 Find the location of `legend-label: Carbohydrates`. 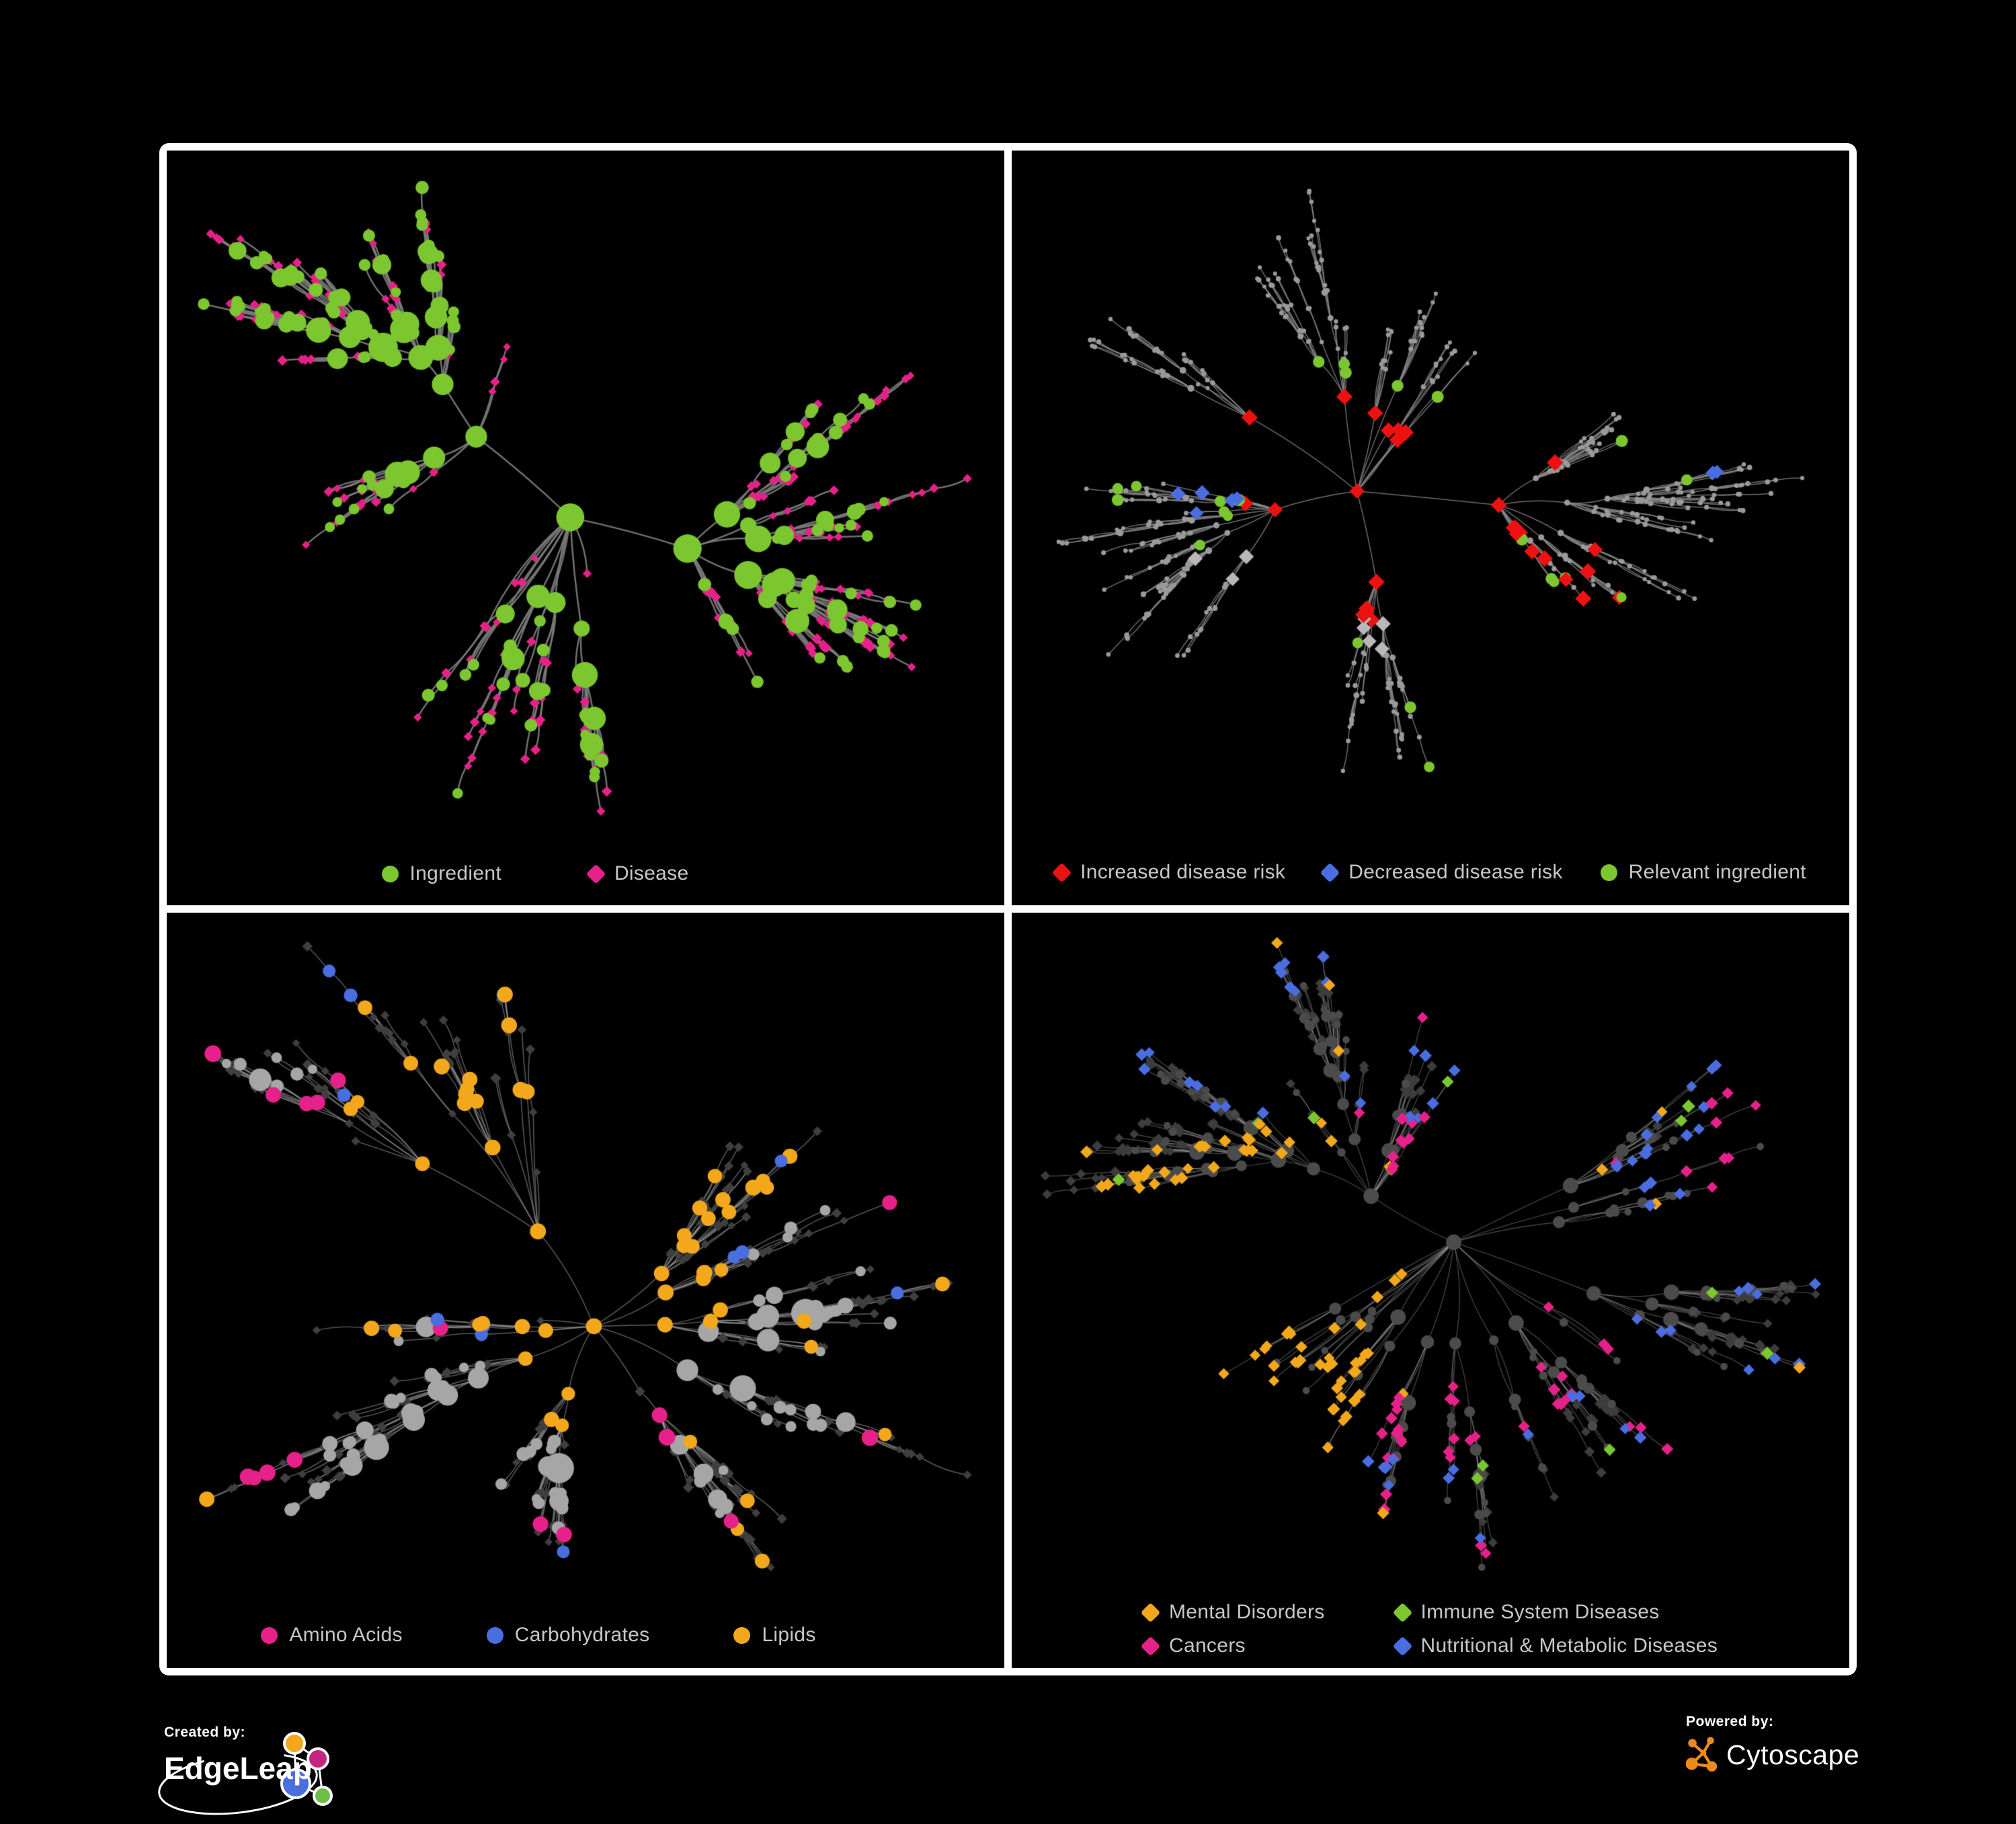

legend-label: Carbohydrates is located at coordinates (582, 1635).